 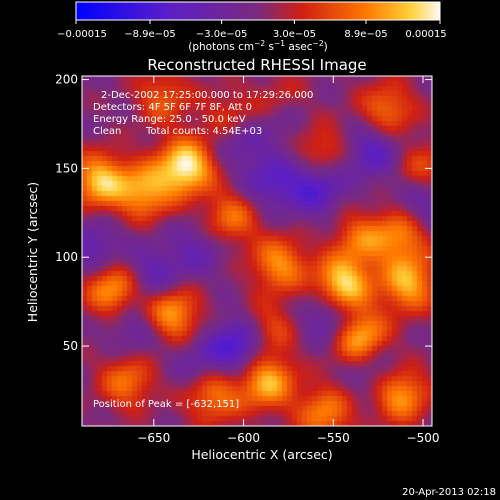 I want to click on colorbar-units-text: ), so click(x=326, y=47).